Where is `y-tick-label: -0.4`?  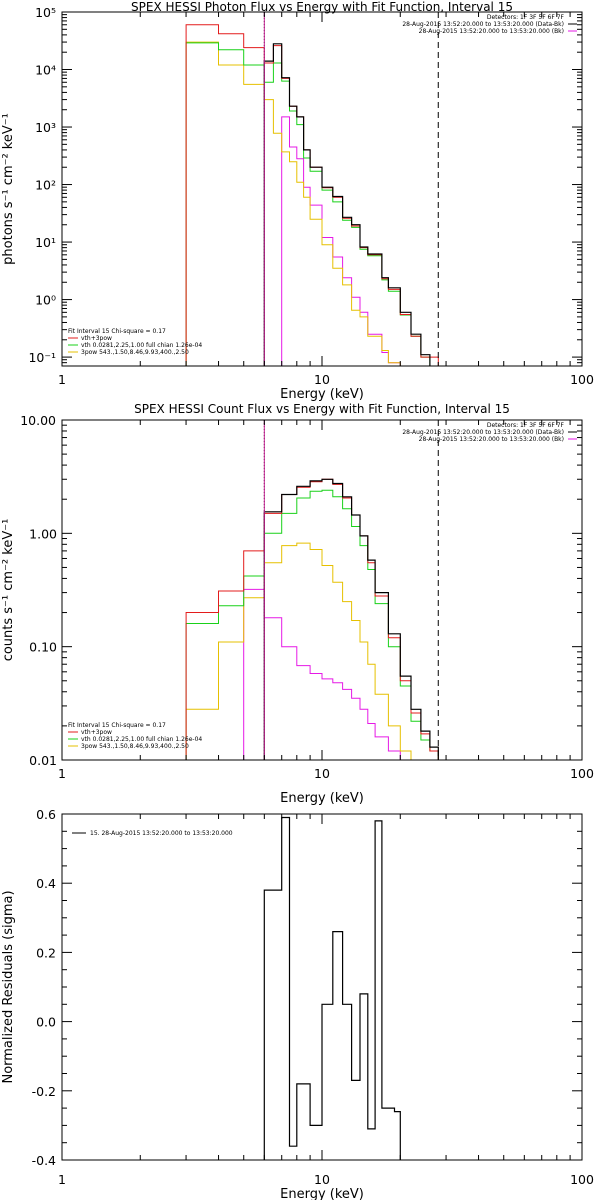 y-tick-label: -0.4 is located at coordinates (44, 1160).